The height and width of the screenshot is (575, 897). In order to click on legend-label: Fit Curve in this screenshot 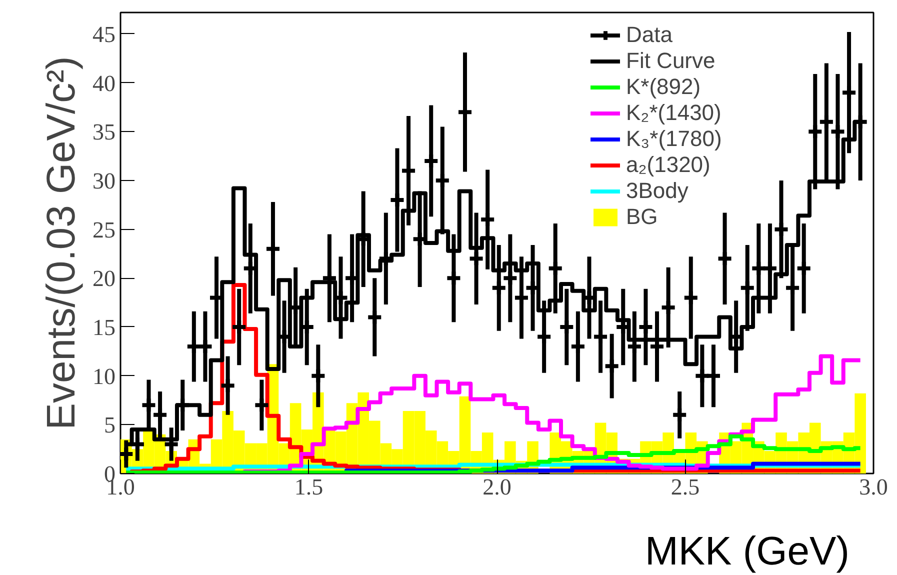, I will do `click(671, 61)`.